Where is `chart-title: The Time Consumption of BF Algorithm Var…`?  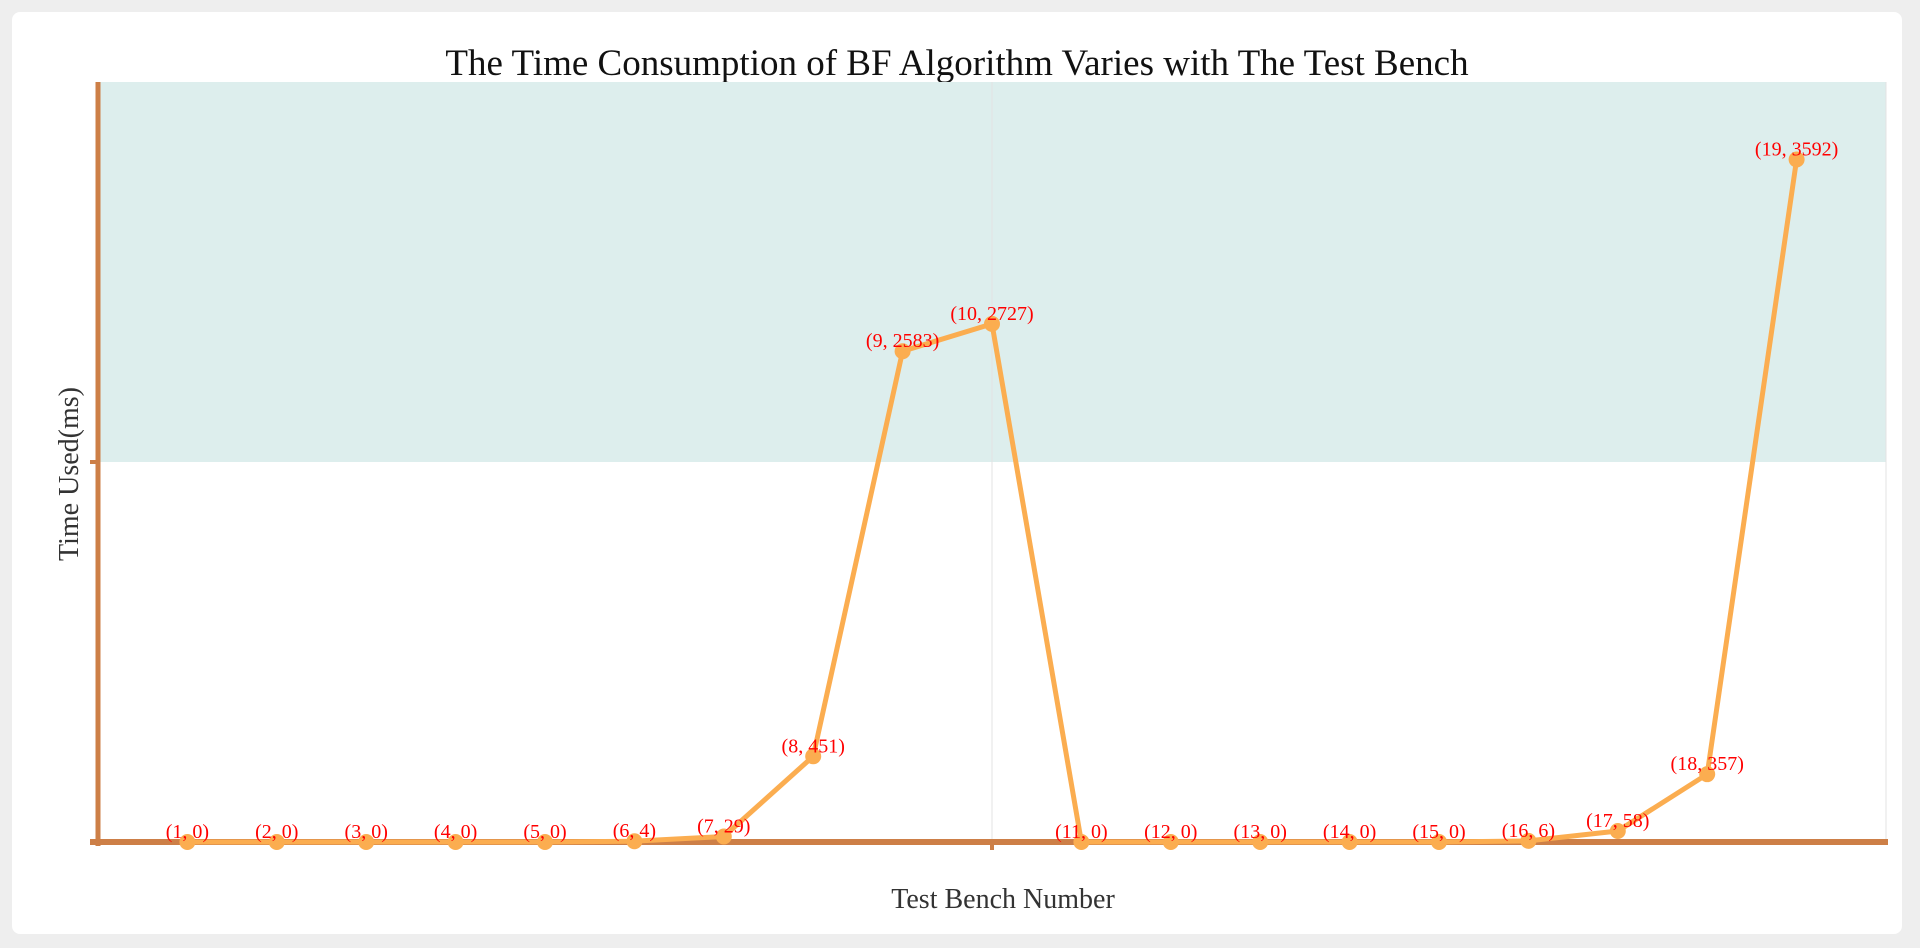 chart-title: The Time Consumption of BF Algorithm Var… is located at coordinates (957, 63).